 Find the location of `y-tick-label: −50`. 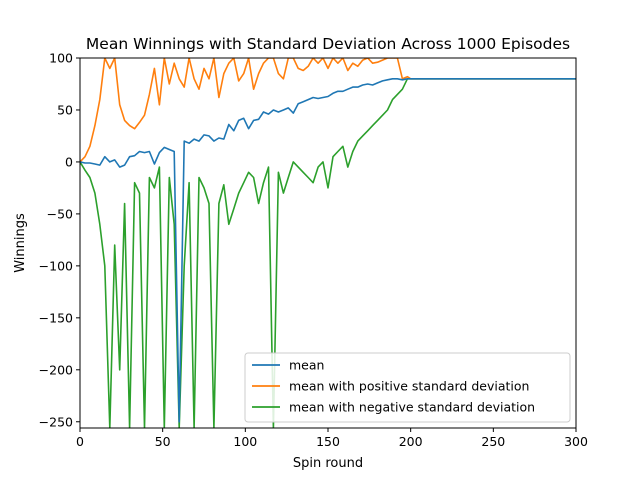

y-tick-label: −50 is located at coordinates (60, 213).